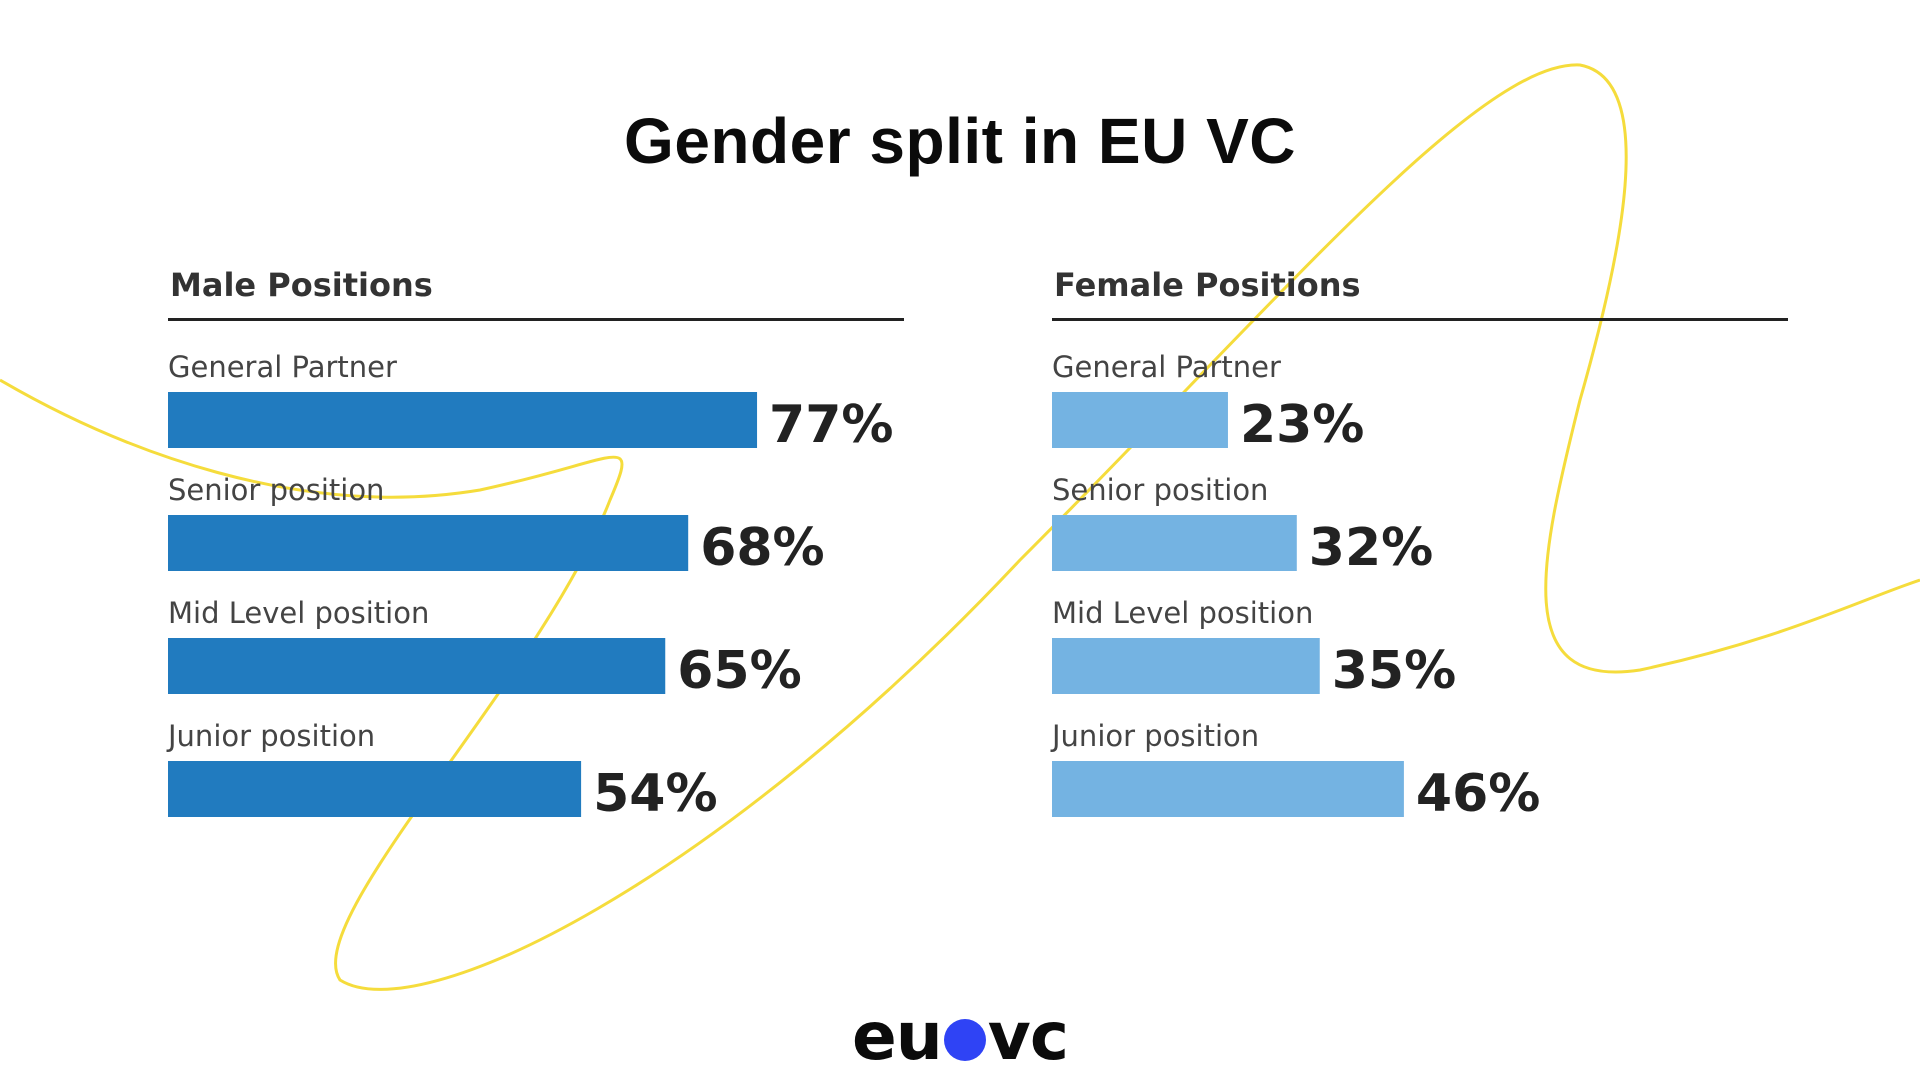  Describe the element at coordinates (1302, 425) in the screenshot. I see `female-value-label: 23%` at that location.